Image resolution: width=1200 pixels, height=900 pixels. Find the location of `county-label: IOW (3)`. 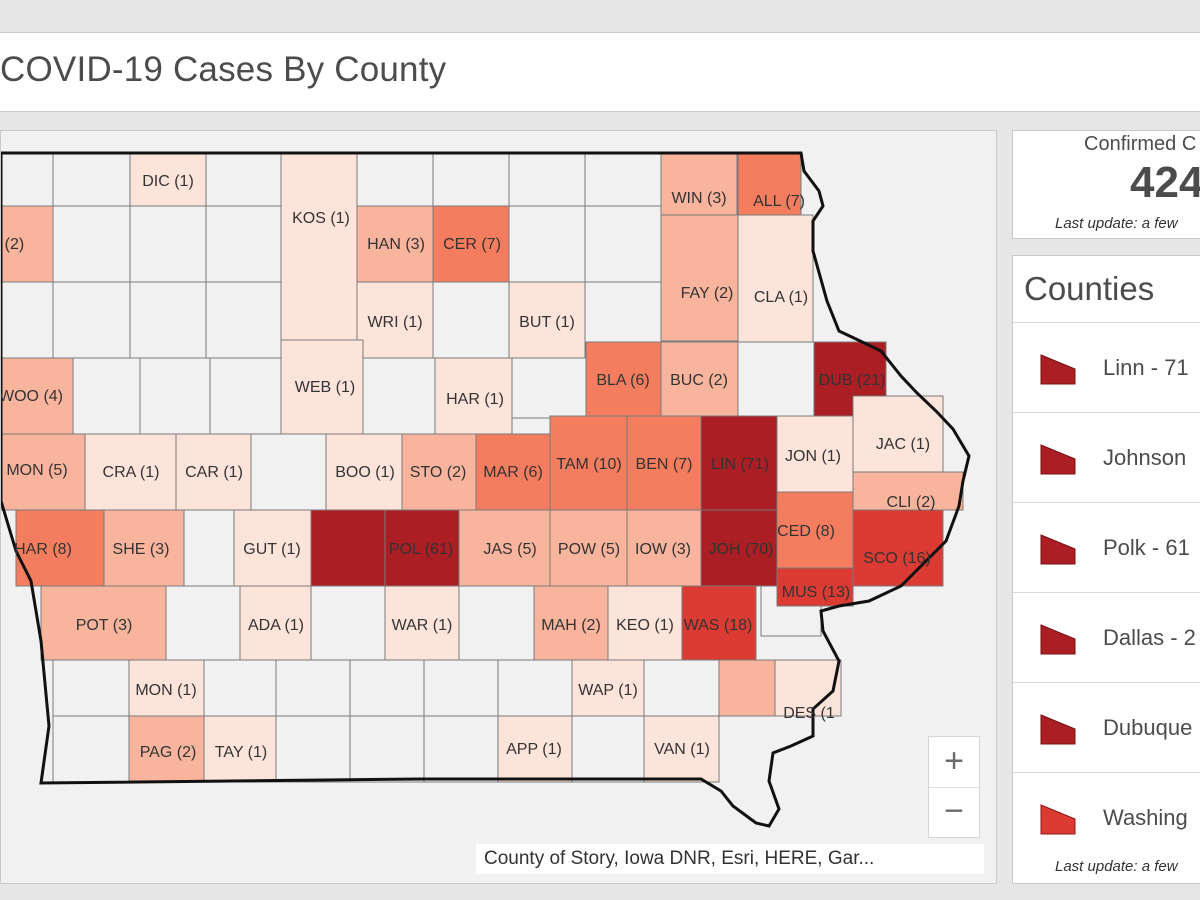

county-label: IOW (3) is located at coordinates (663, 549).